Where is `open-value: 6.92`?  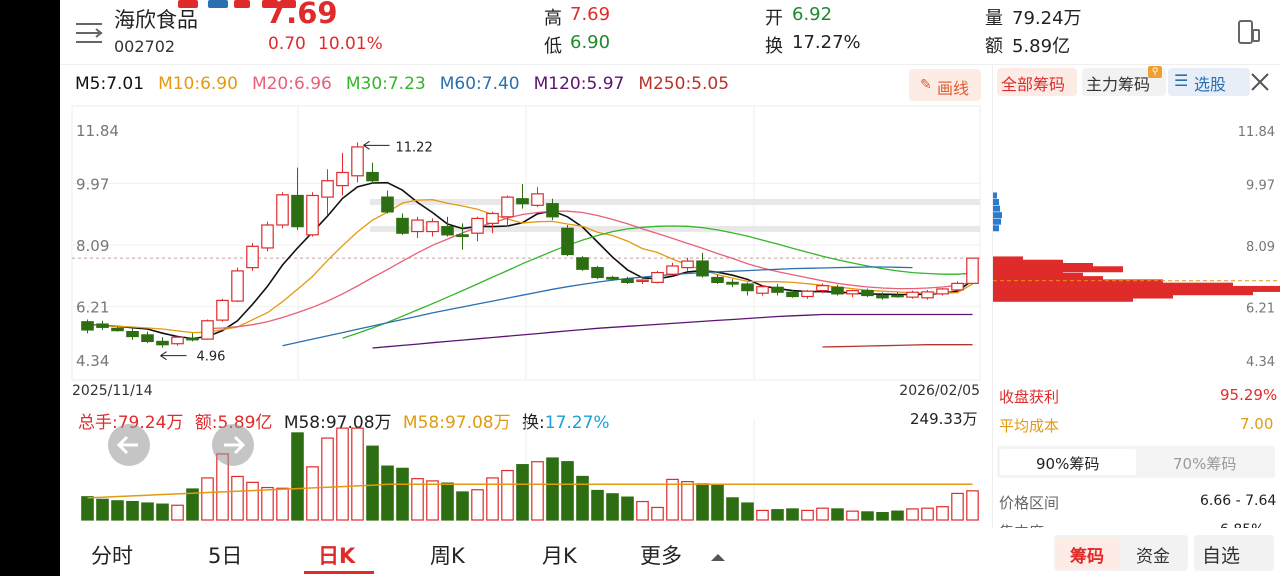
open-value: 6.92 is located at coordinates (812, 14).